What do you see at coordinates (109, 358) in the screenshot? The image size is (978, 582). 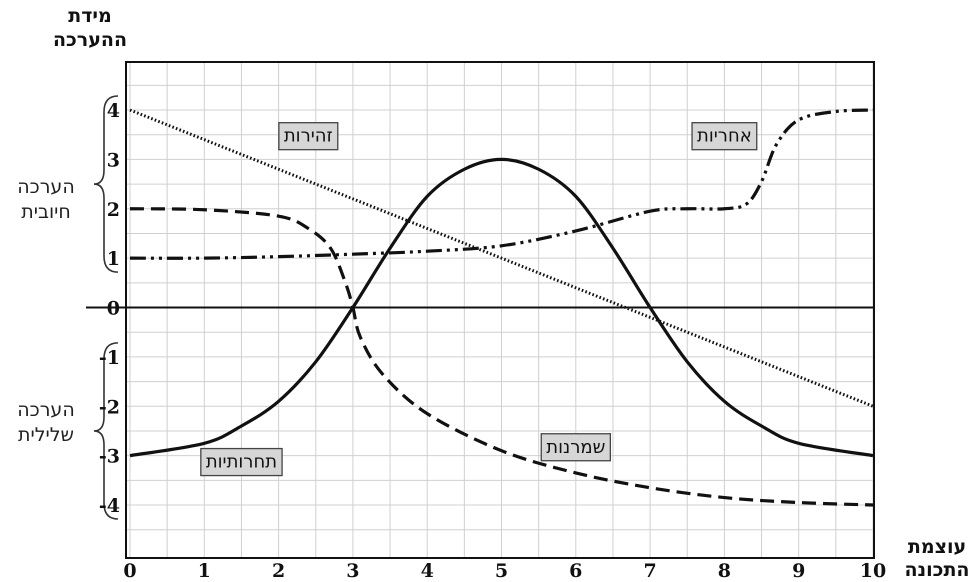 I see `y-tick-label: -1` at bounding box center [109, 358].